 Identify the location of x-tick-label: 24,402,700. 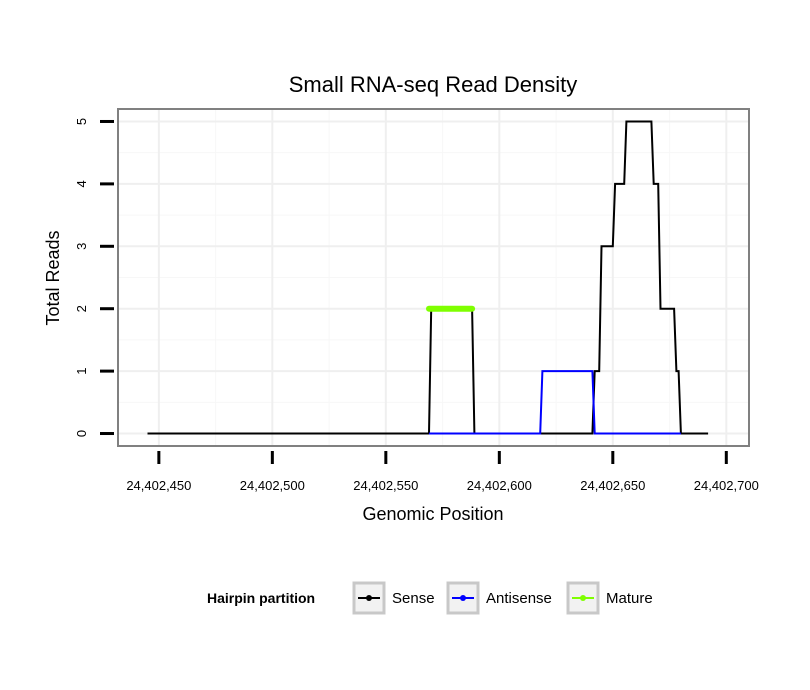
(726, 485).